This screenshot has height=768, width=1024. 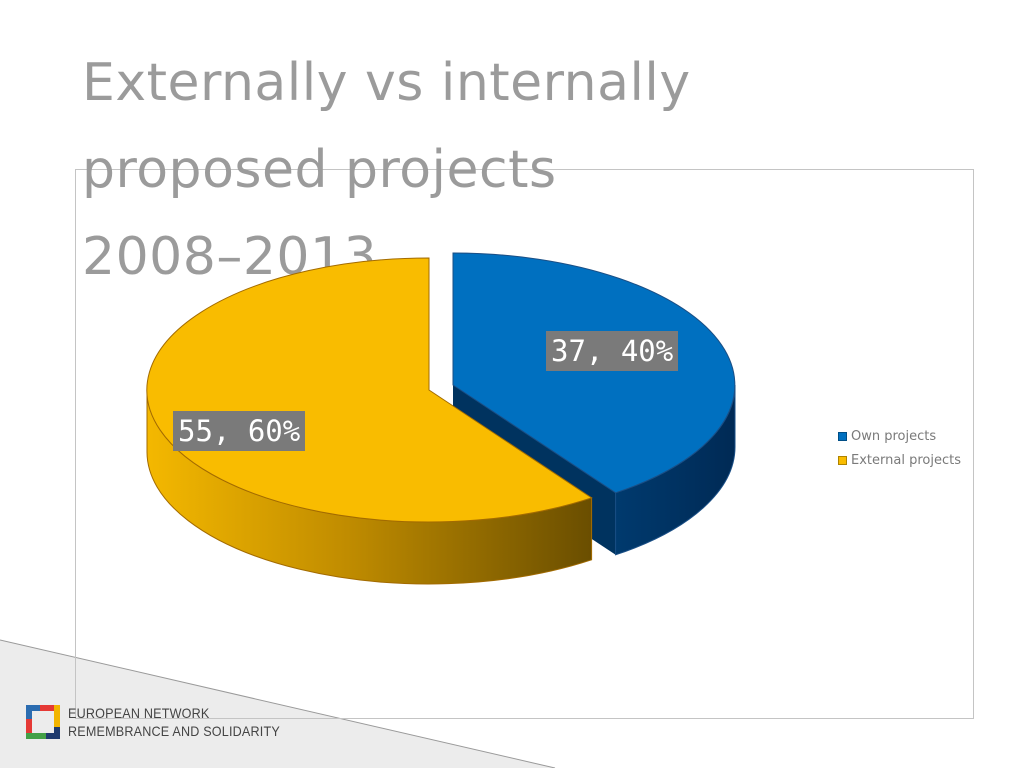 What do you see at coordinates (594, 373) in the screenshot?
I see `pie-slice-own-projects` at bounding box center [594, 373].